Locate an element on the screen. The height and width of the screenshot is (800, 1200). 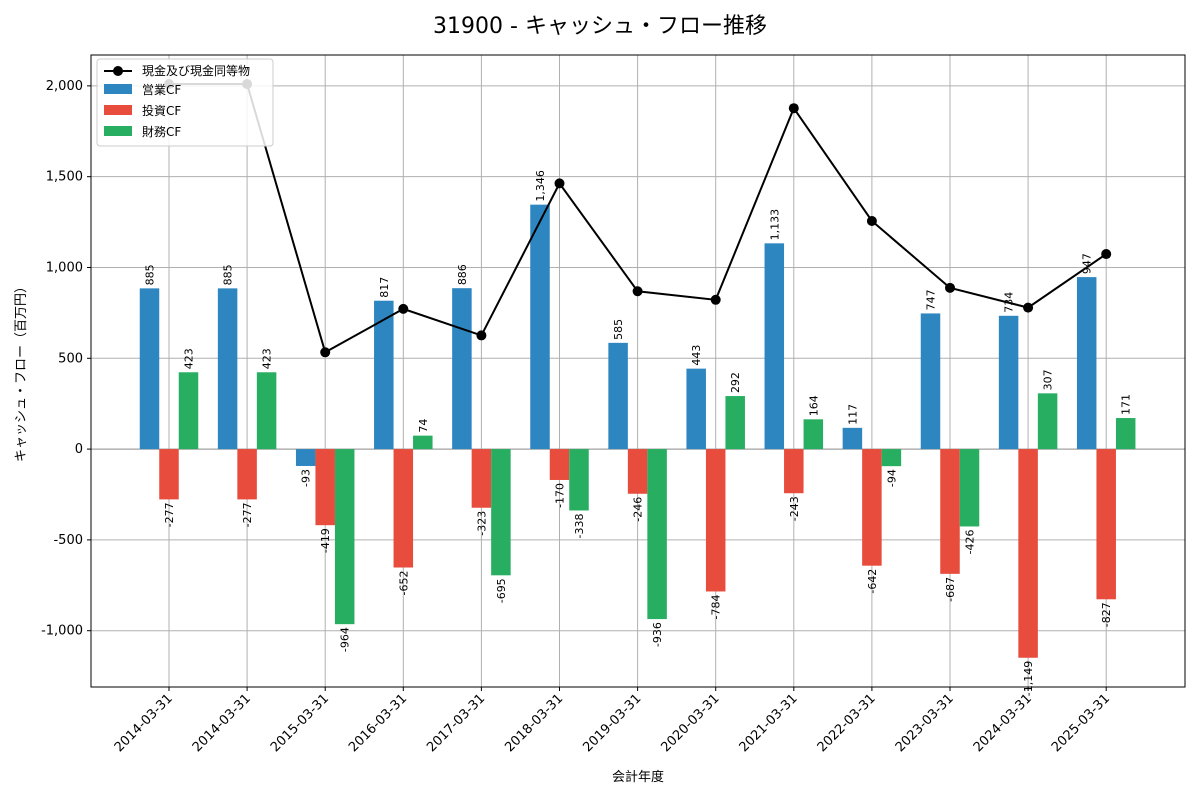
x-tick-label: 2019-03-31 is located at coordinates (612, 723).